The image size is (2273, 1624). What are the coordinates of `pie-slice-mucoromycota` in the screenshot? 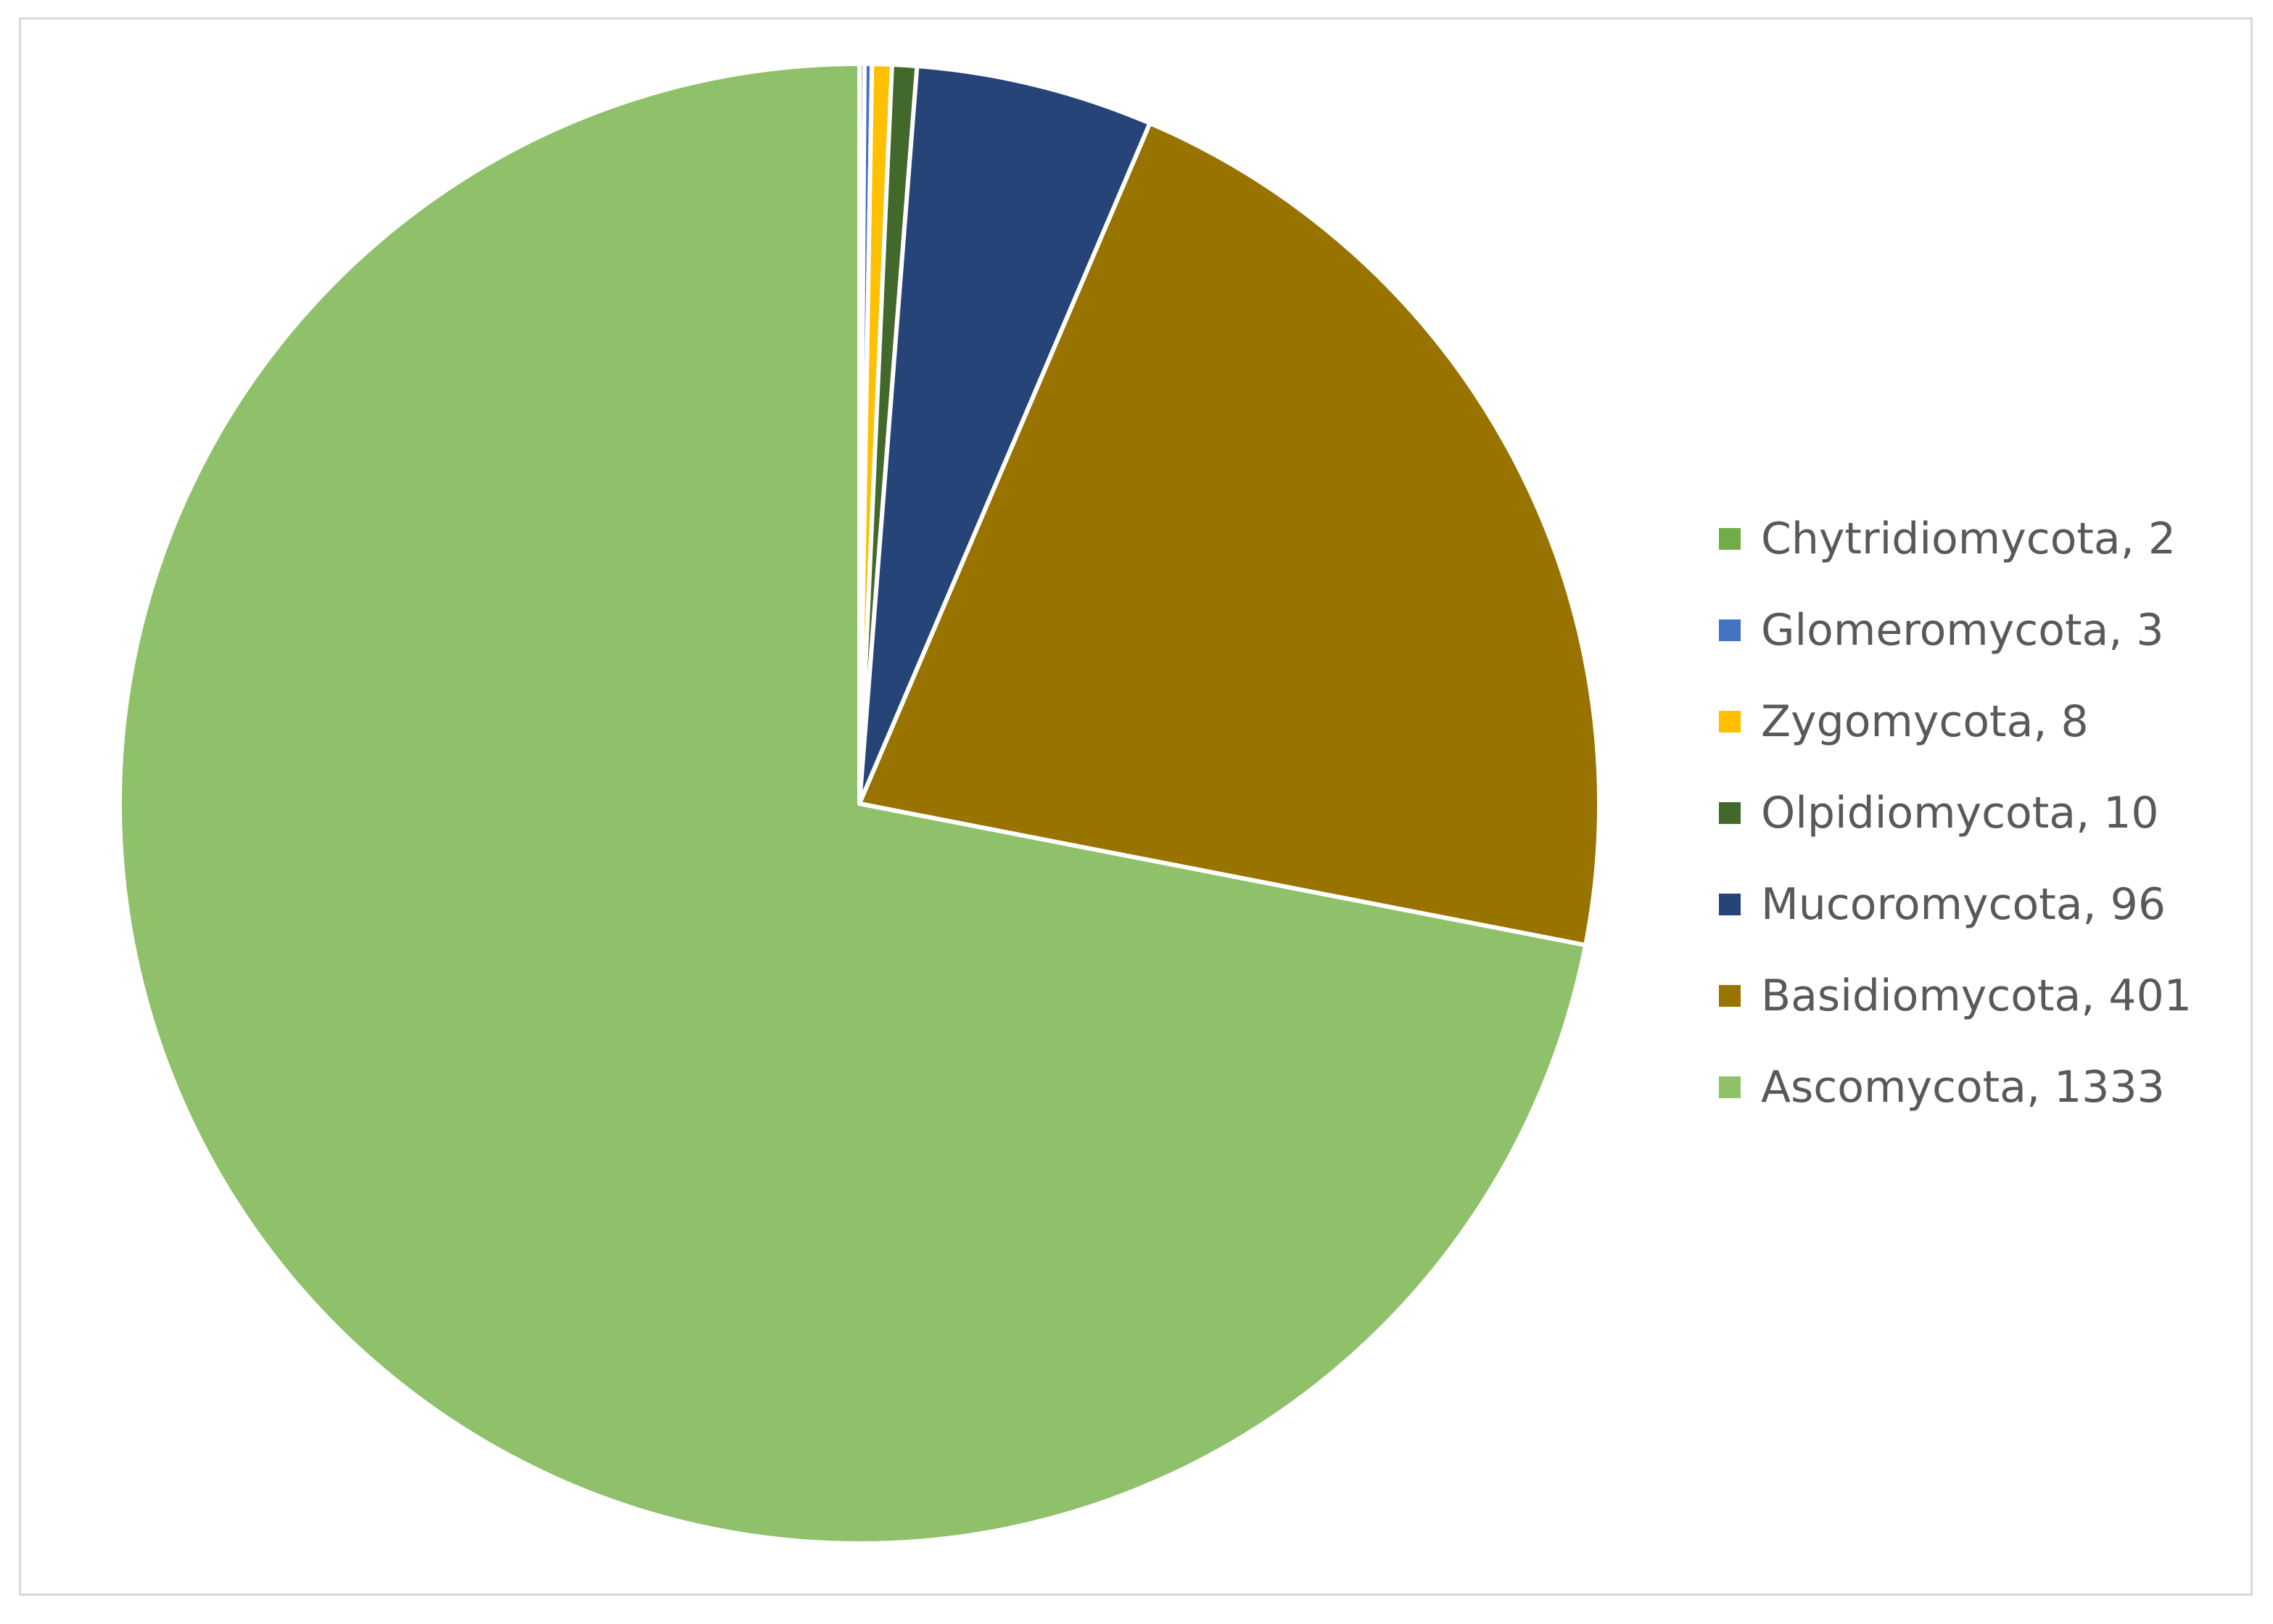 It's located at (1004, 435).